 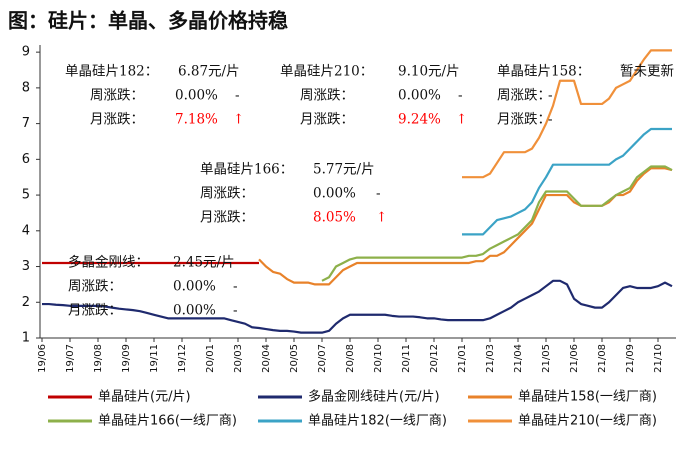 What do you see at coordinates (546, 358) in the screenshot?
I see `x-tick-label: 21/05` at bounding box center [546, 358].